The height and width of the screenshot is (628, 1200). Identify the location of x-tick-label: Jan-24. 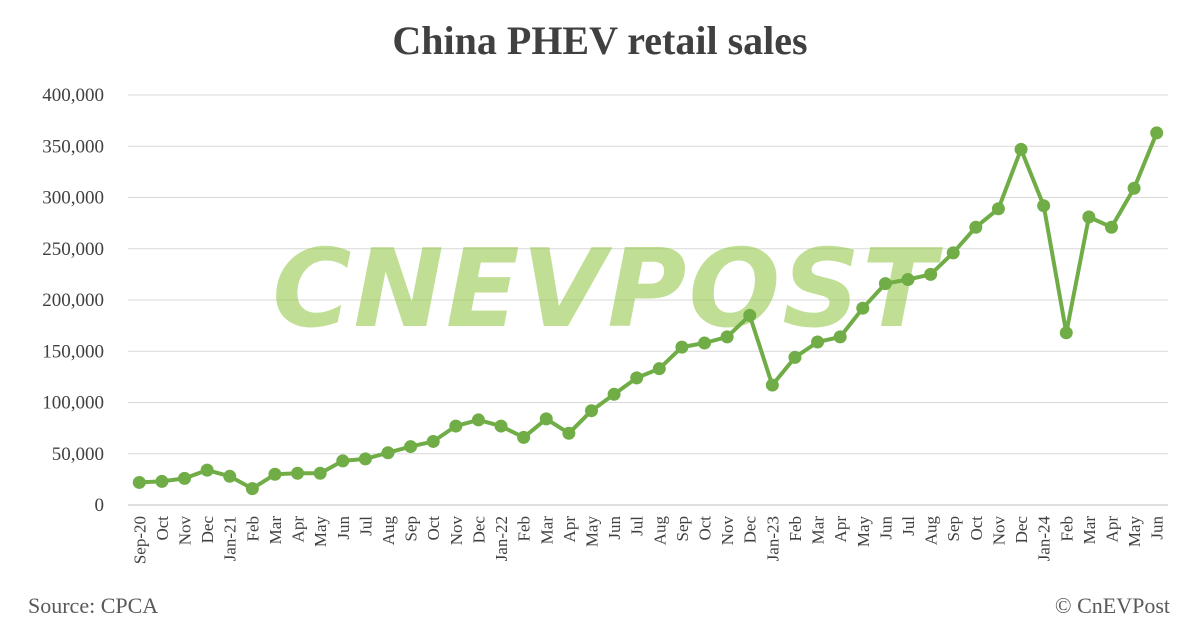
(1044, 539).